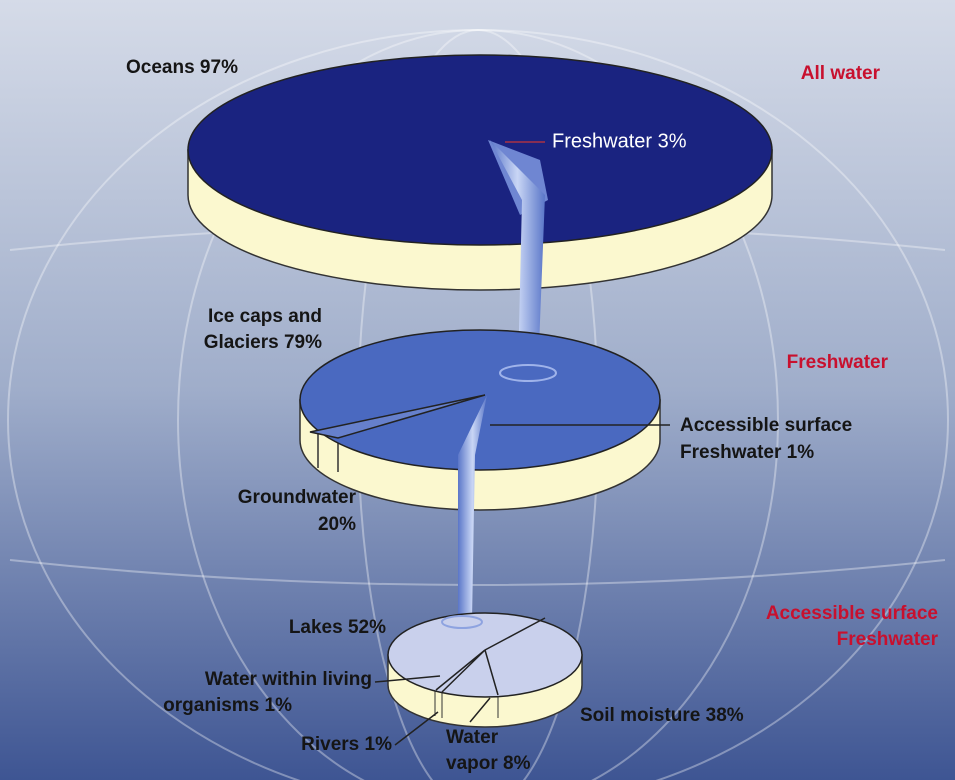 This screenshot has width=955, height=780. I want to click on label: Groundwater, so click(297, 497).